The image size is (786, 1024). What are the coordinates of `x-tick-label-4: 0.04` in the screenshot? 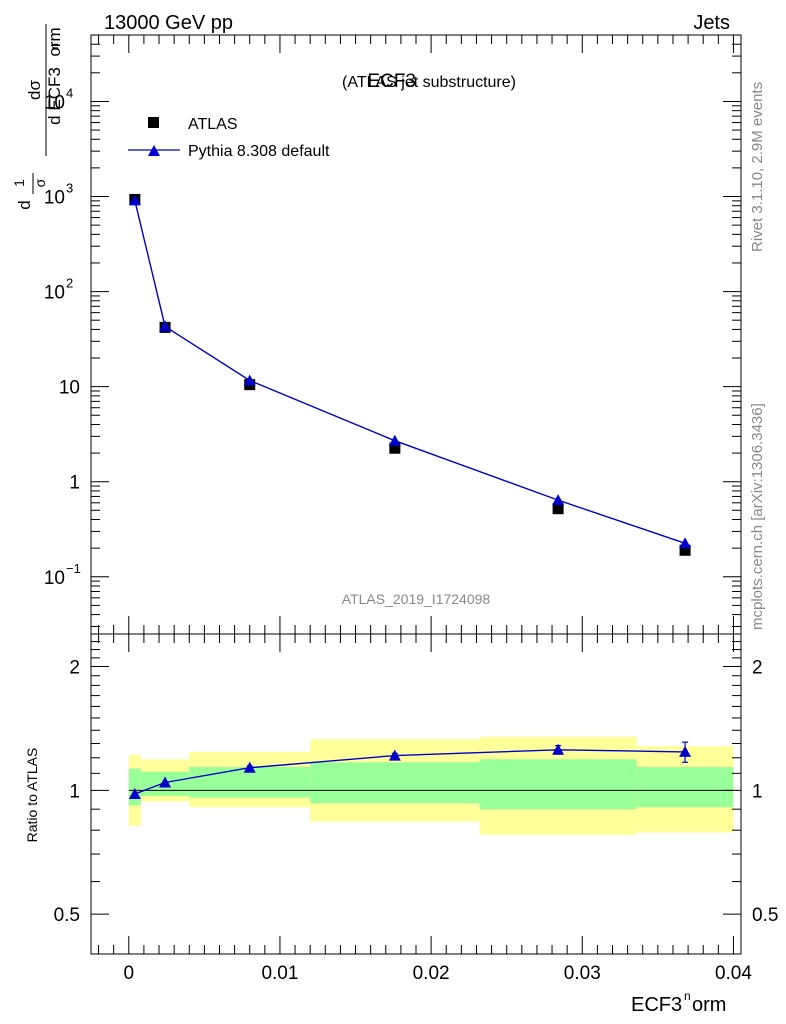 It's located at (733, 973).